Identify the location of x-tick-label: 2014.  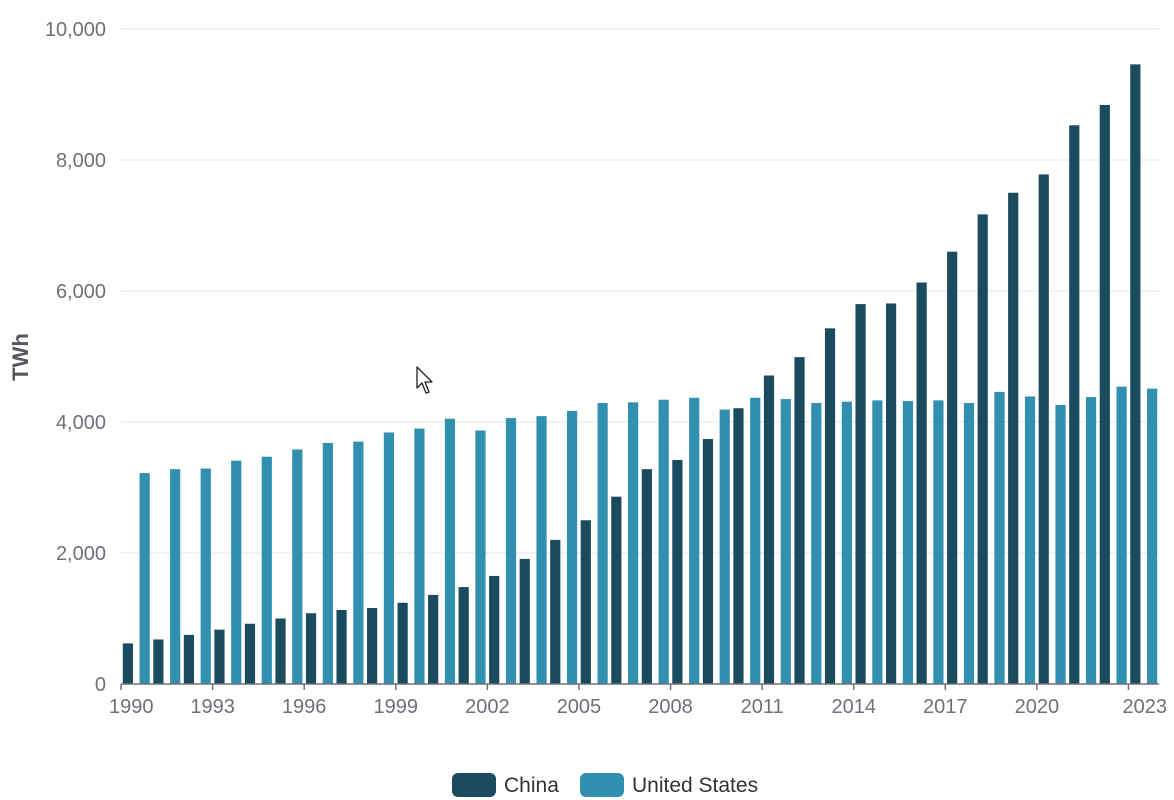
(853, 707).